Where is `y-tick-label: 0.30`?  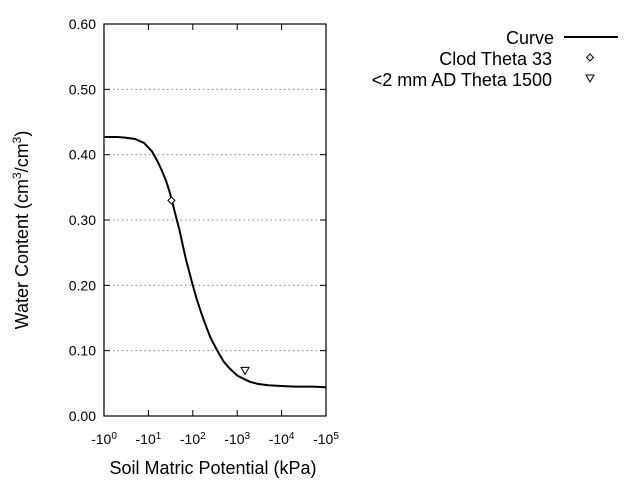 y-tick-label: 0.30 is located at coordinates (82, 220).